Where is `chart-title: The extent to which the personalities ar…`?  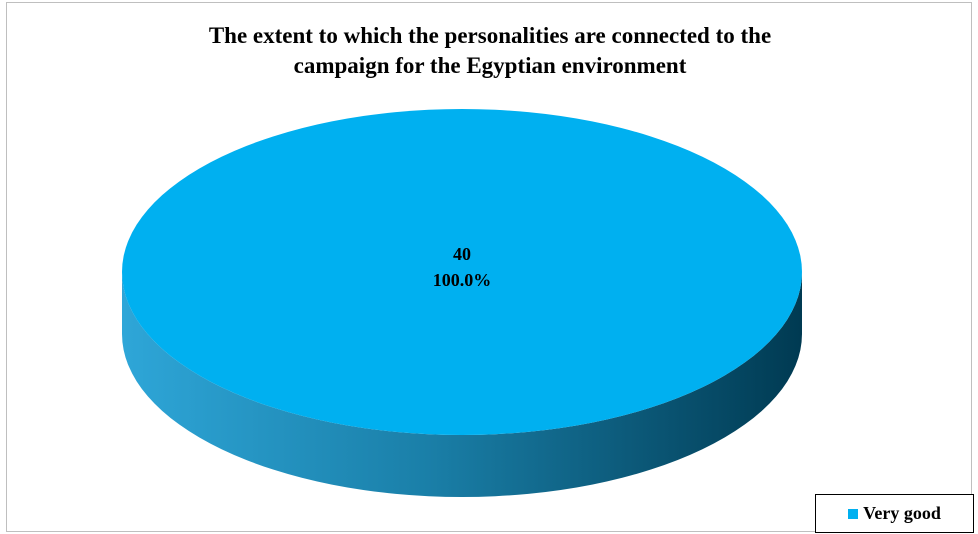
chart-title: The extent to which the personalities ar… is located at coordinates (490, 51).